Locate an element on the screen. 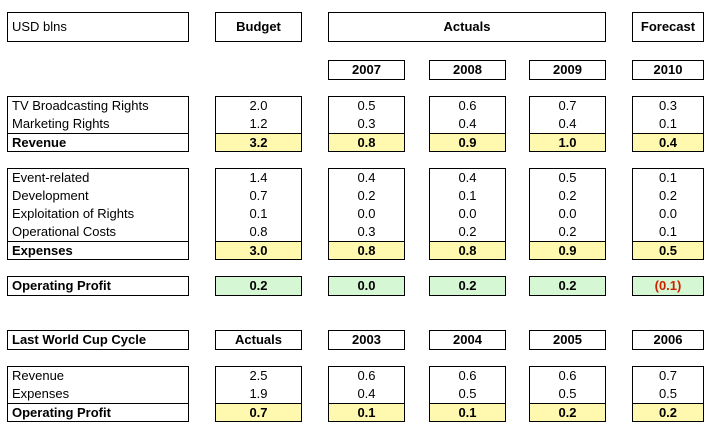  budget-header: Budget is located at coordinates (258, 27).